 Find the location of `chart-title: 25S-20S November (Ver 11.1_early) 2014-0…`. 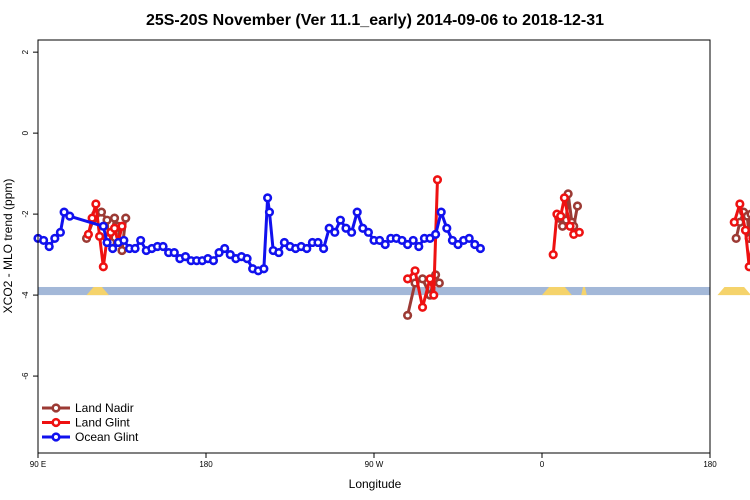

chart-title: 25S-20S November (Ver 11.1_early) 2014-0… is located at coordinates (375, 20).